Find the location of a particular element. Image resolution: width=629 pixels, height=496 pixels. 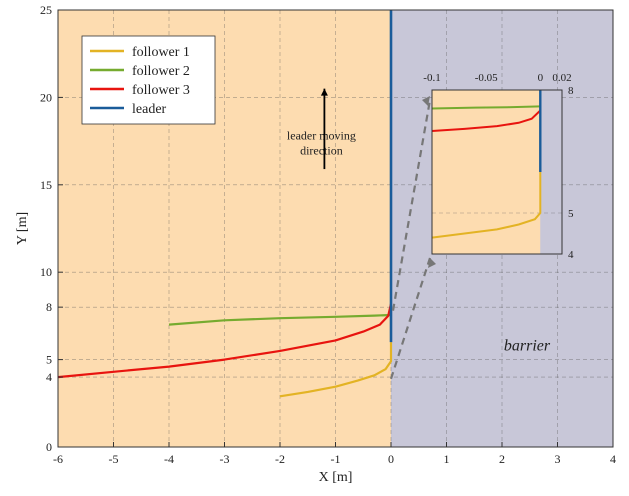

x-tick-label: -1 is located at coordinates (336, 459).